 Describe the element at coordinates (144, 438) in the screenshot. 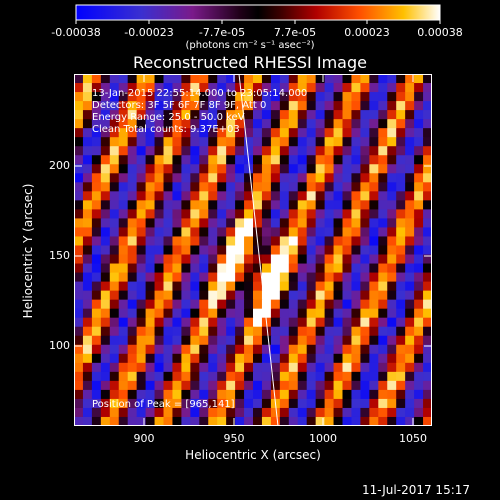

I see `x-tick-label: 900` at that location.